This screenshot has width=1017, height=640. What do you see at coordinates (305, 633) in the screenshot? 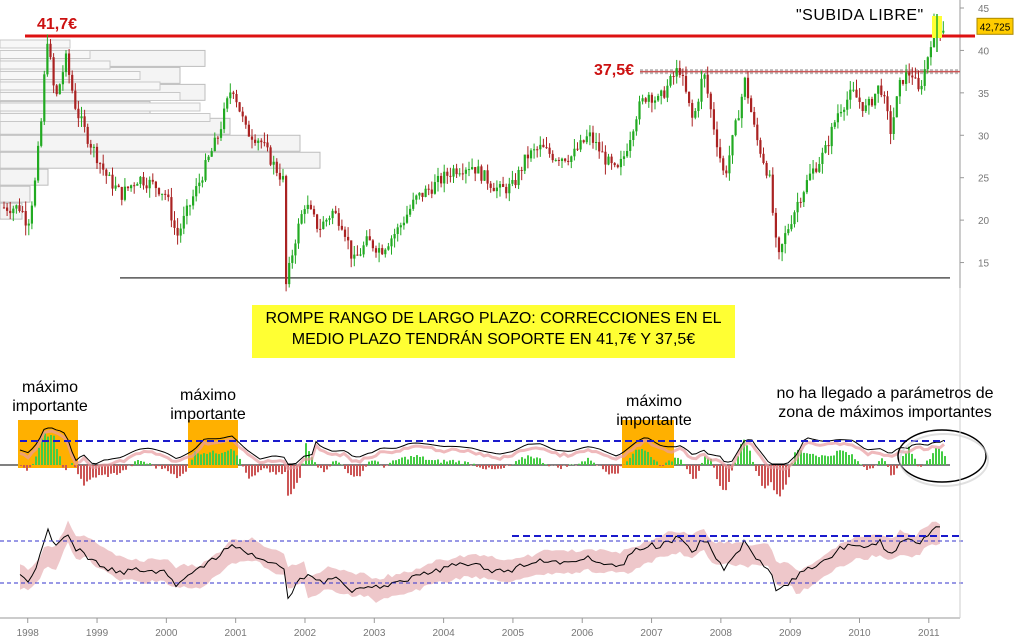
I see `year-label-2002: 2002` at bounding box center [305, 633].